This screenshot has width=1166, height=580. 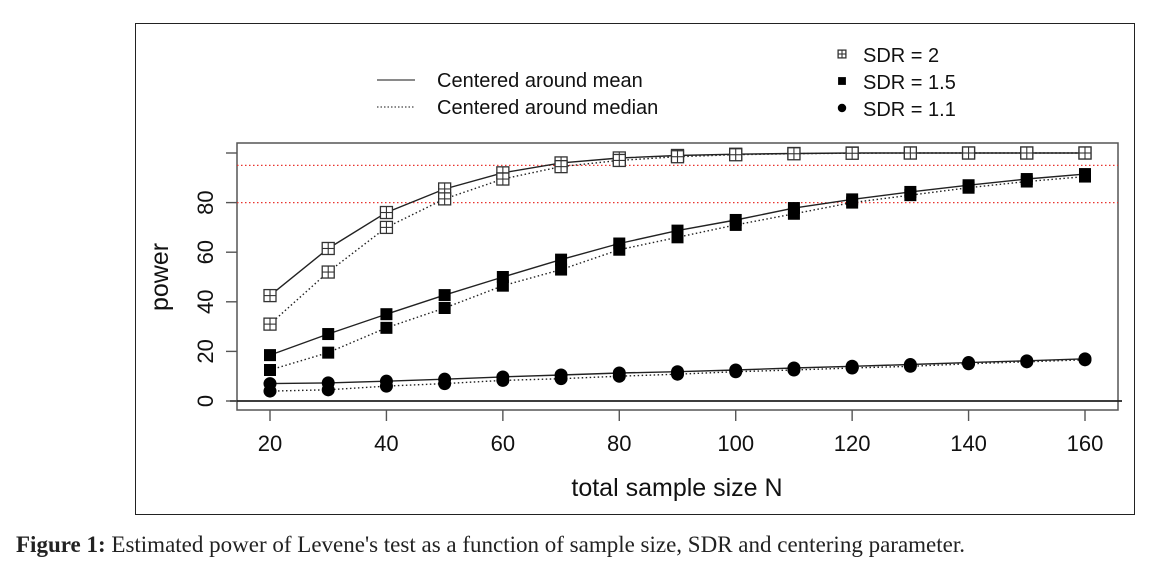 I want to click on data-point-sdr-2-mean-n40, so click(x=386, y=212).